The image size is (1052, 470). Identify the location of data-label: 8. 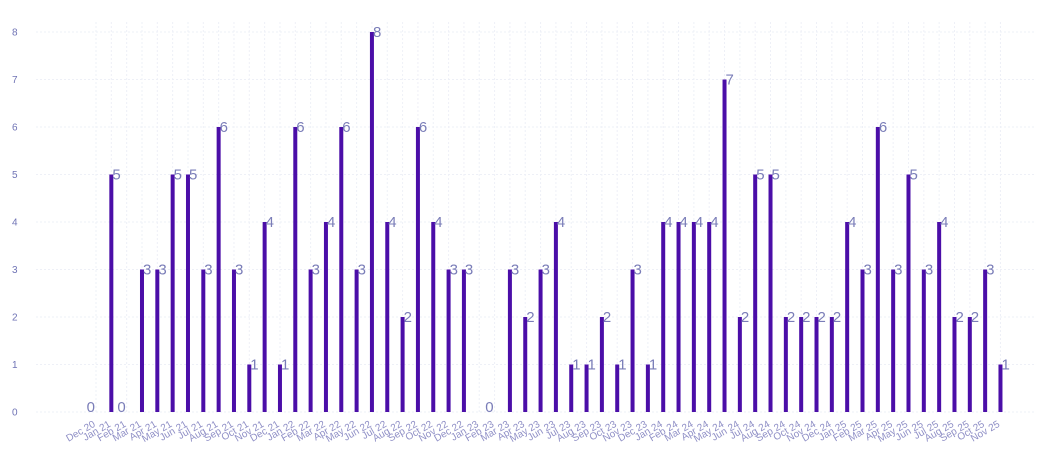
(377, 32).